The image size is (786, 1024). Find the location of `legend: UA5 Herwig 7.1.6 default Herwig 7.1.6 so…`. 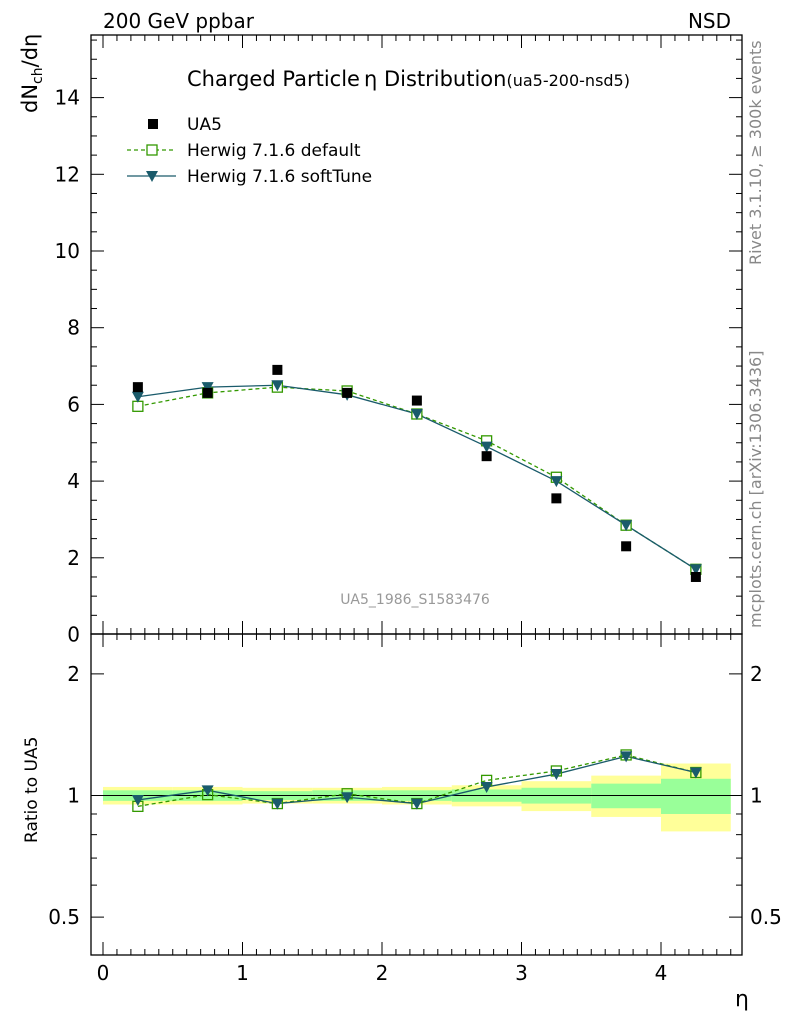

legend: UA5 Herwig 7.1.6 default Herwig 7.1.6 so… is located at coordinates (249, 151).